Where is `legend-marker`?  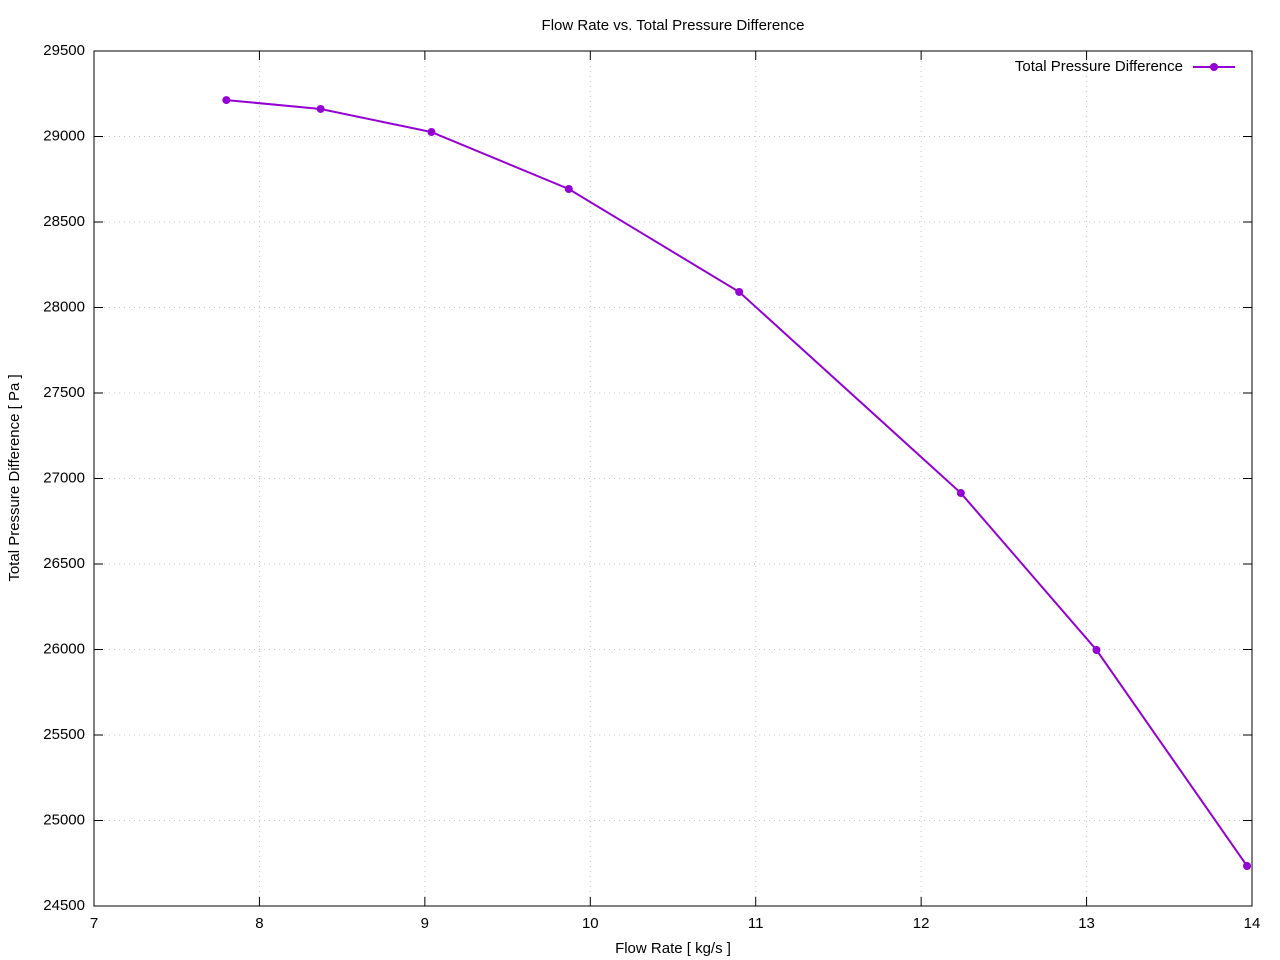
legend-marker is located at coordinates (1214, 67).